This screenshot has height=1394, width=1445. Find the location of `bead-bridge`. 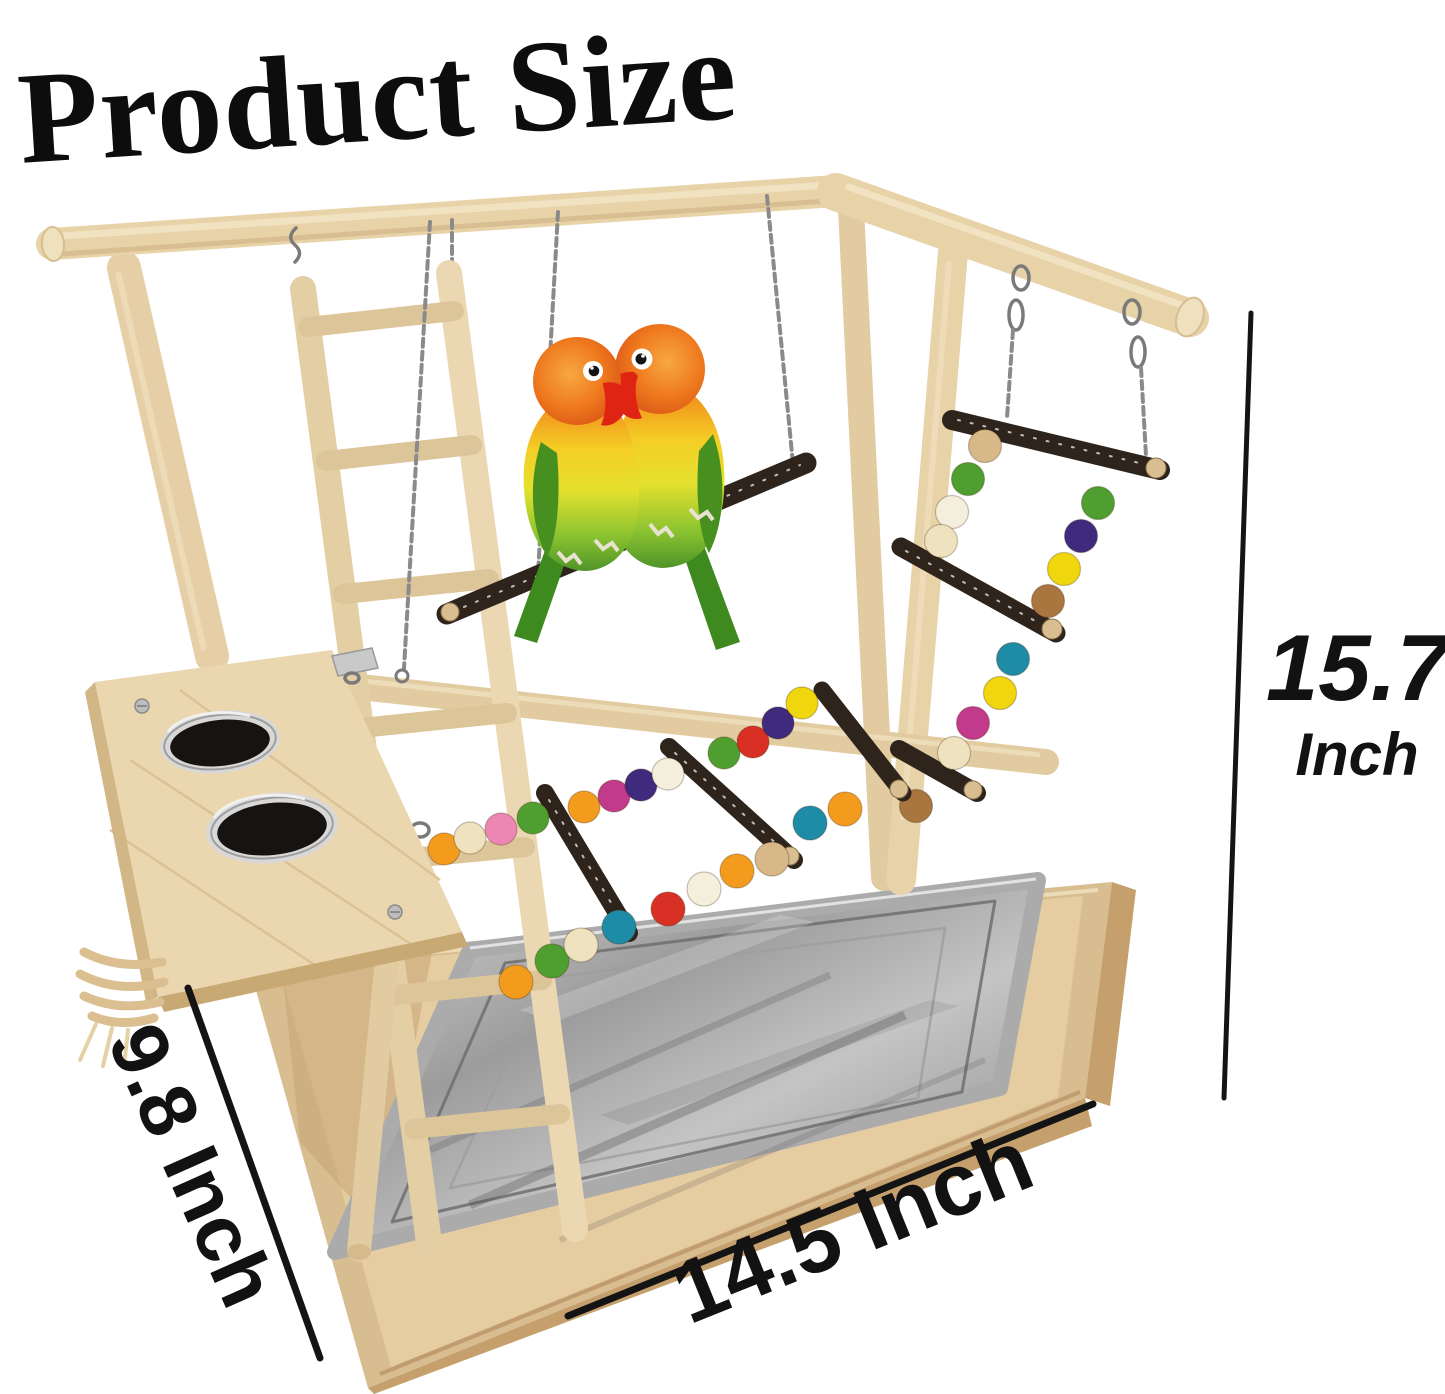

bead-bridge is located at coordinates (660, 840).